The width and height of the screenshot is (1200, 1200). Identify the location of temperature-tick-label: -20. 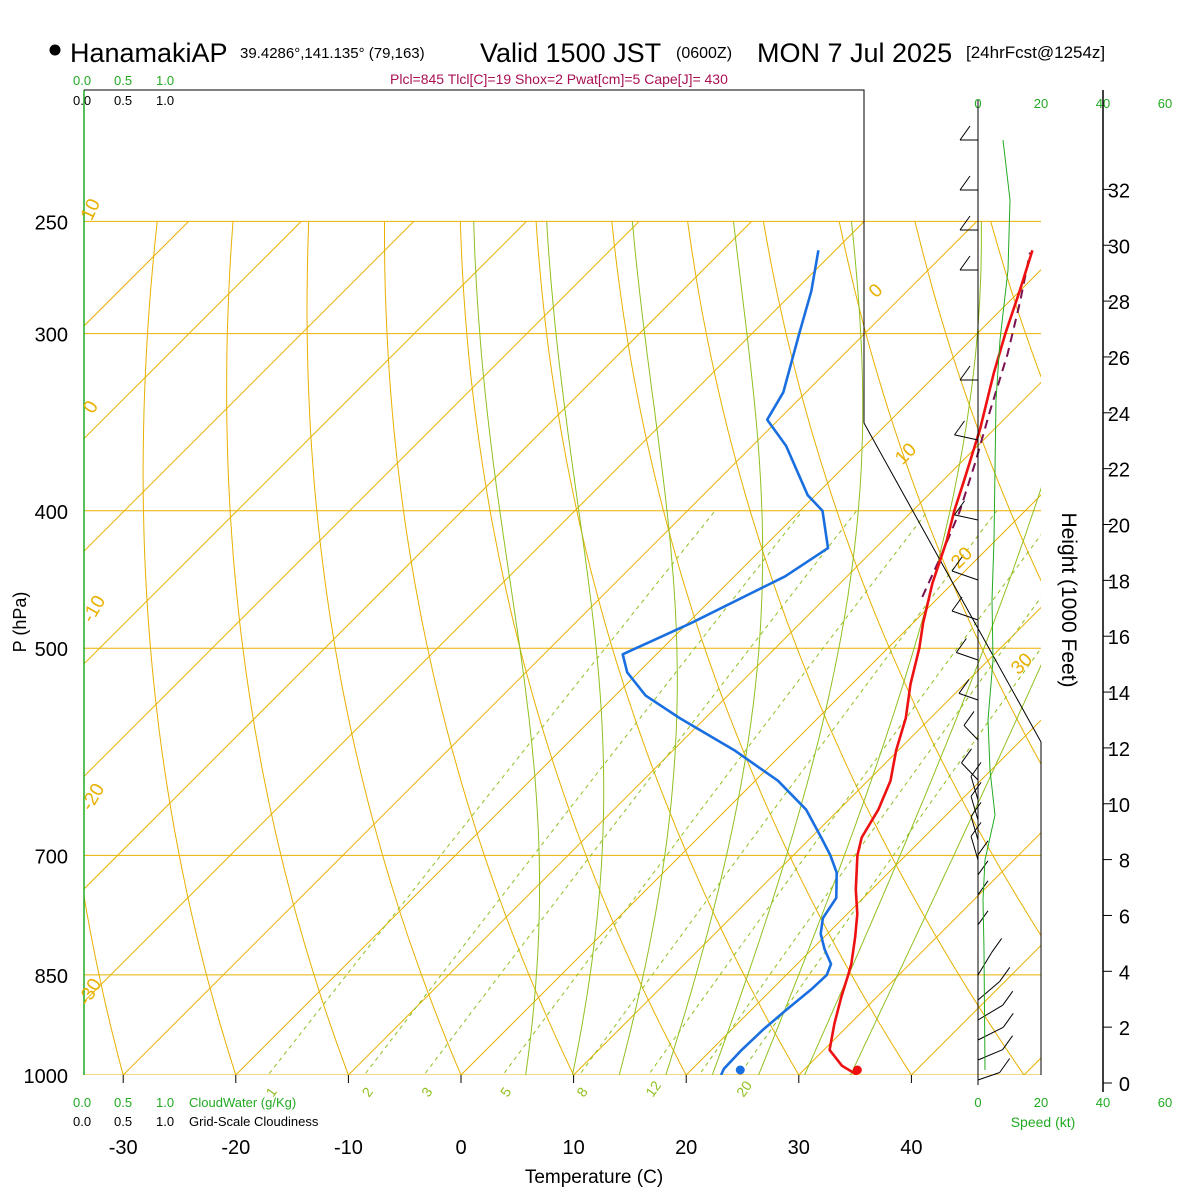
(235, 1148).